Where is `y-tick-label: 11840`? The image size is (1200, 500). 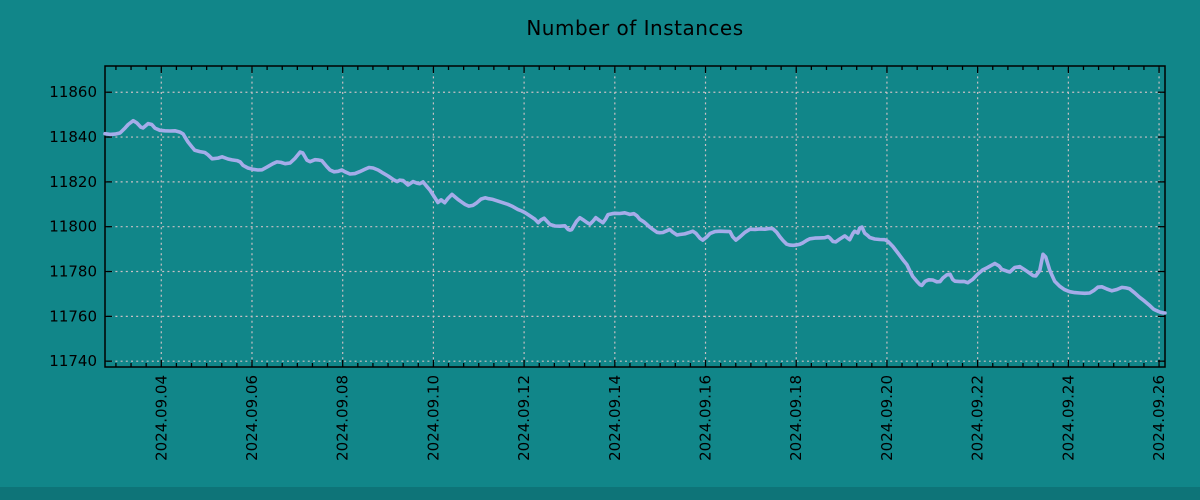 y-tick-label: 11840 is located at coordinates (73, 137).